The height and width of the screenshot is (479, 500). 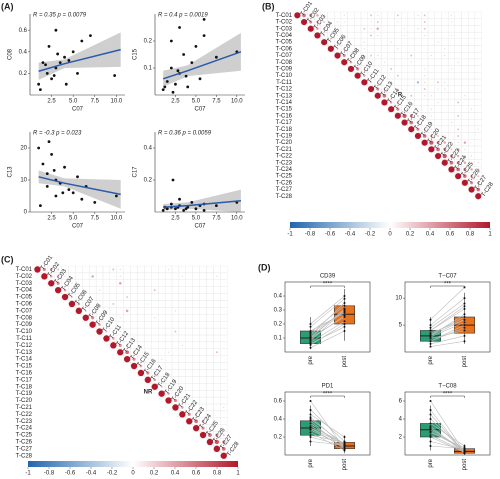 What do you see at coordinates (284, 190) in the screenshot?
I see `row-label: T-C27` at bounding box center [284, 190].